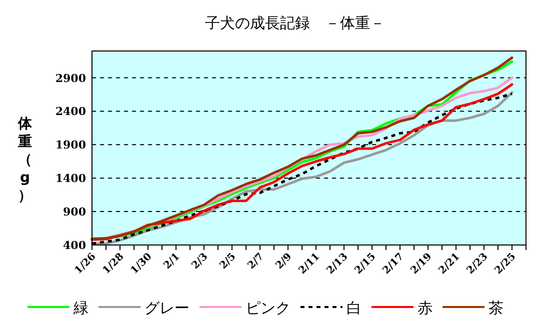  Describe the element at coordinates (256, 261) in the screenshot. I see `x-tick-label: 2/7` at that location.